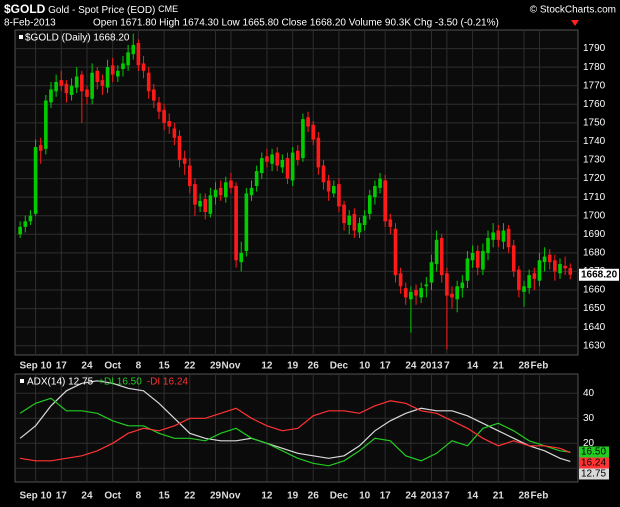 This screenshot has width=620, height=507. Describe the element at coordinates (101, 10) in the screenshot. I see `instrument-name: Gold - Spot Price (EOD)` at that location.